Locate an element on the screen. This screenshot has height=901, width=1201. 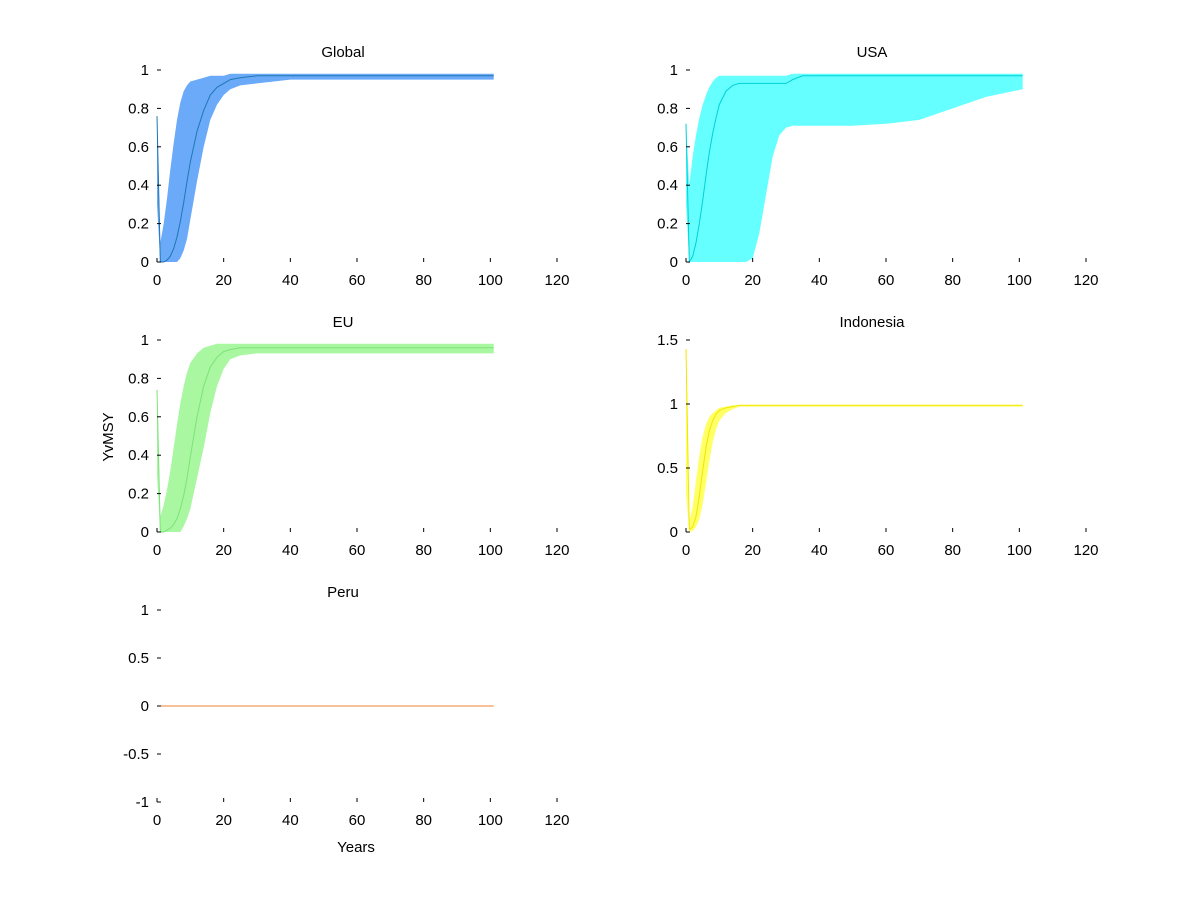
figure-xlabel: Years is located at coordinates (356, 847).